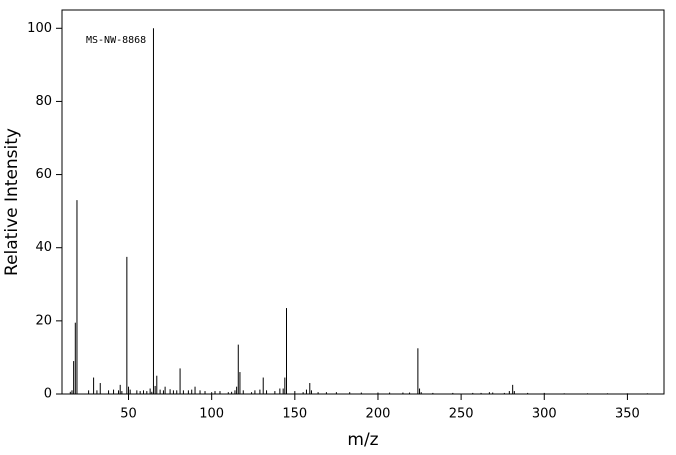 This screenshot has height=455, width=676. What do you see at coordinates (294, 414) in the screenshot?
I see `x-tick-label: 150` at bounding box center [294, 414].